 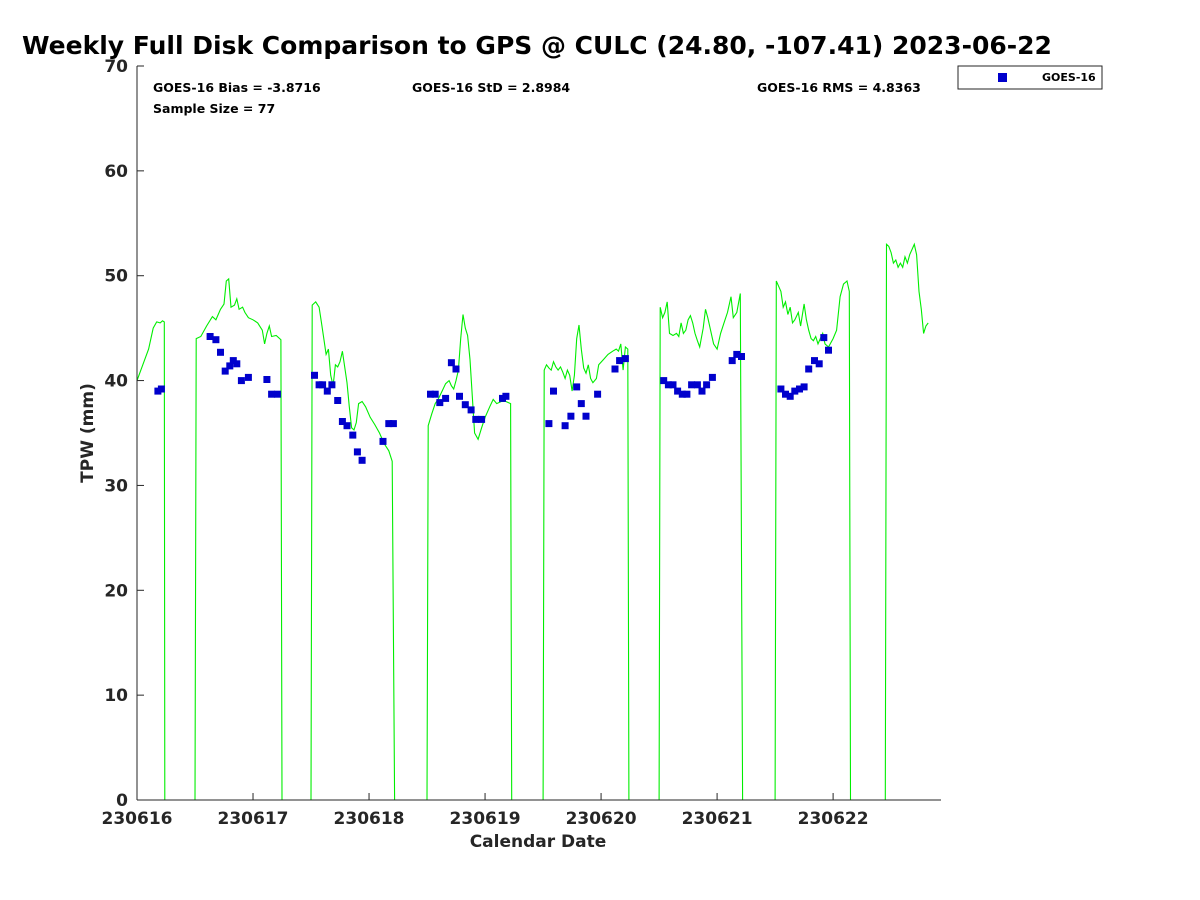 I want to click on legend-box, so click(x=1030, y=77).